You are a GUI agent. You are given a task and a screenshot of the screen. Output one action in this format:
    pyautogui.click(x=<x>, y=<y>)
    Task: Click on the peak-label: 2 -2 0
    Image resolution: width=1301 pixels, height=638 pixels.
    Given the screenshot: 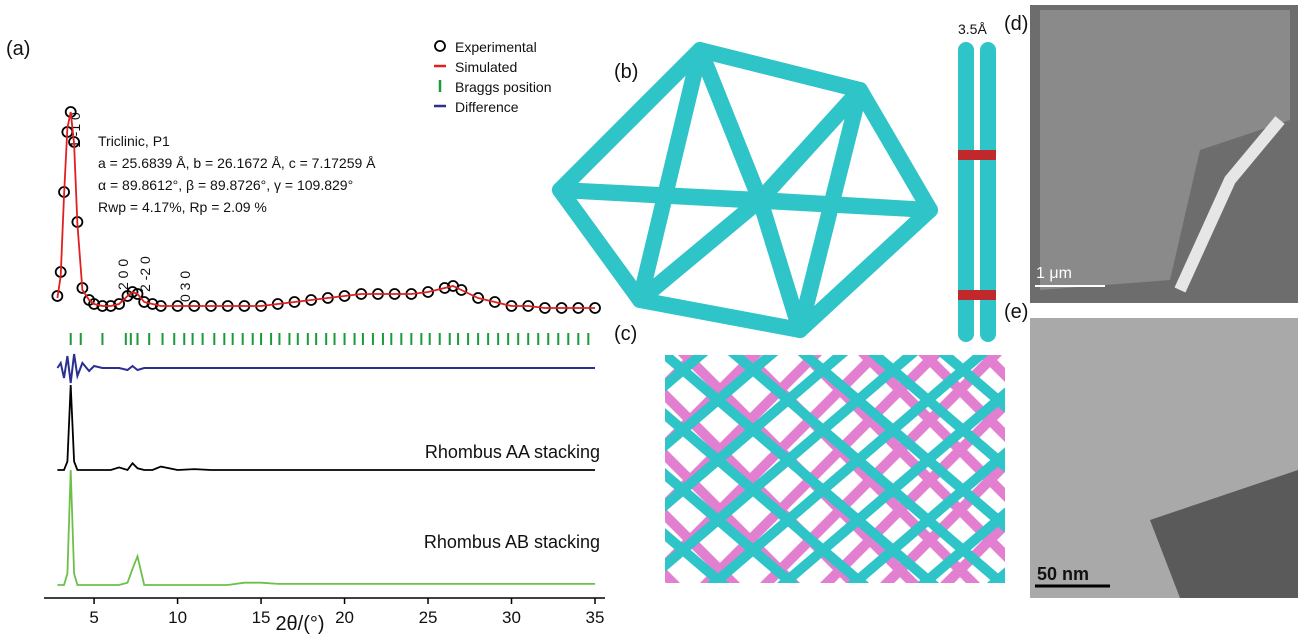 What is the action you would take?
    pyautogui.click(x=145, y=274)
    